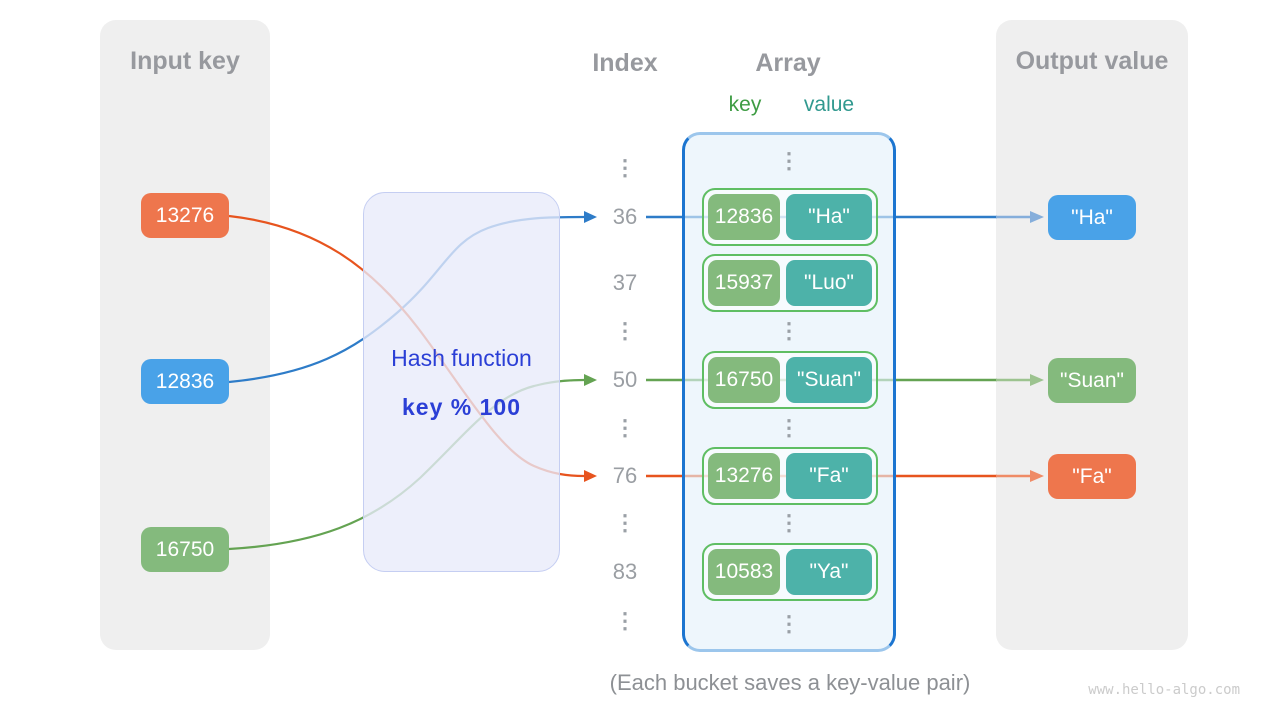  Describe the element at coordinates (1037, 380) in the screenshot. I see `arrowhead-output-suan` at that location.